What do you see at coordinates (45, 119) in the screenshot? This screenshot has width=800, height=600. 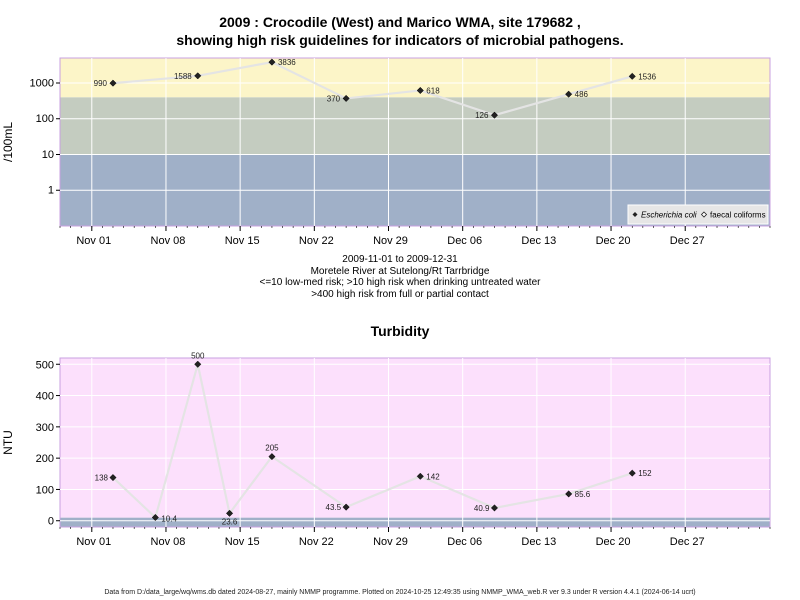 I see `chart1-ytick-label: 100` at bounding box center [45, 119].